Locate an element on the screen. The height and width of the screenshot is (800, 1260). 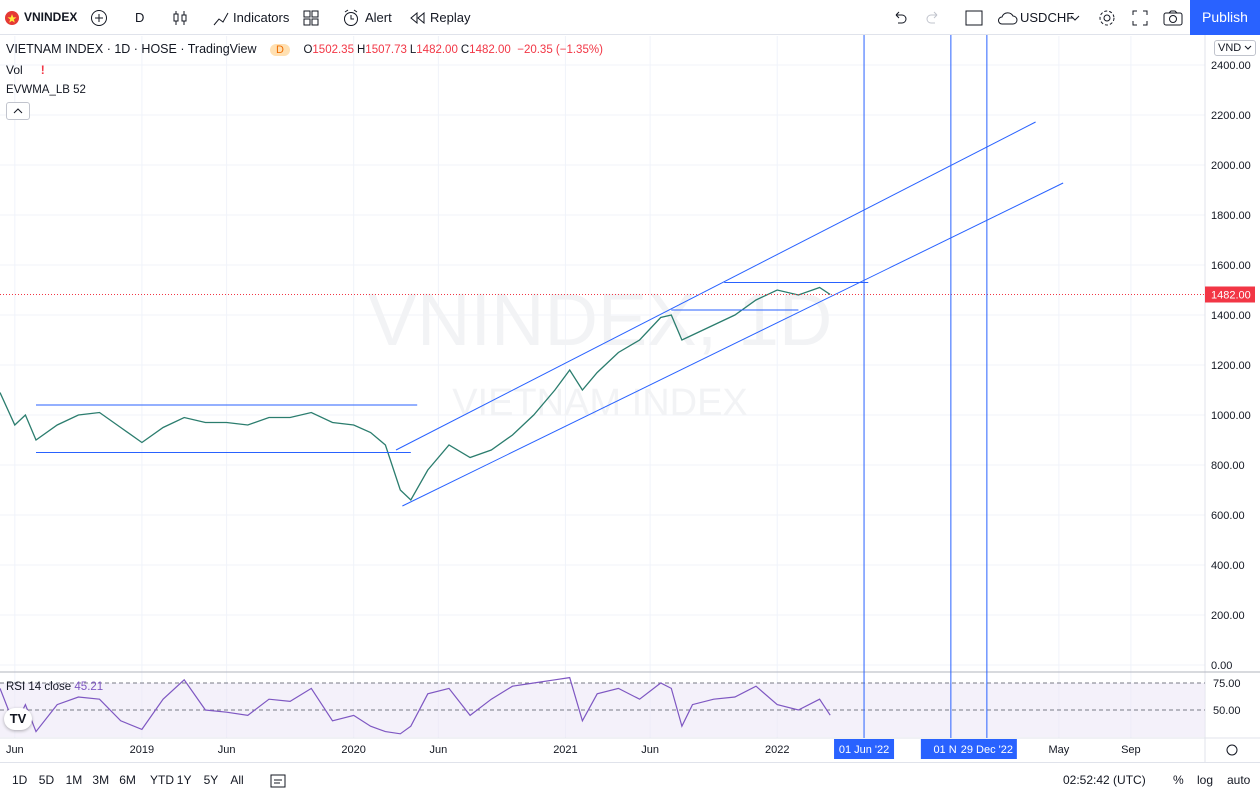
layout is located at coordinates (974, 18).